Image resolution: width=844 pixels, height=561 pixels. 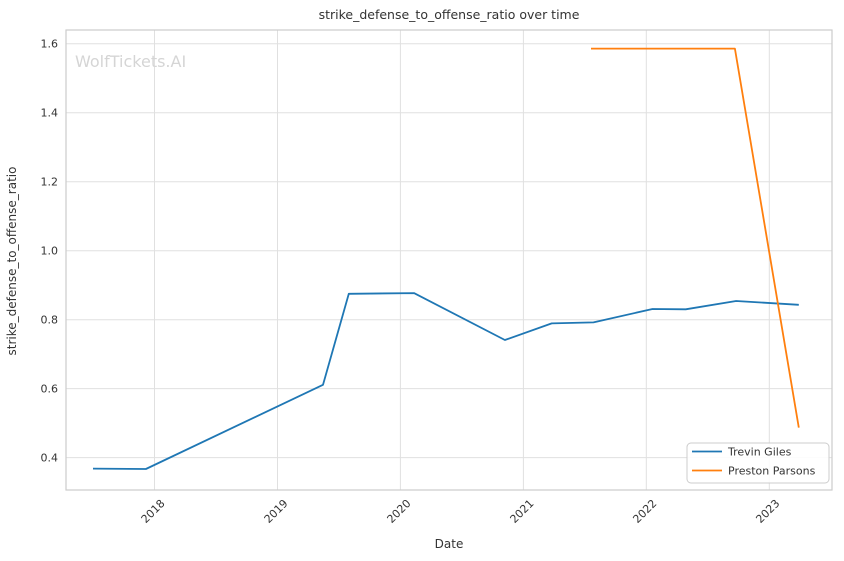 What do you see at coordinates (759, 452) in the screenshot?
I see `legend-label-trevin-giles: Trevin Giles` at bounding box center [759, 452].